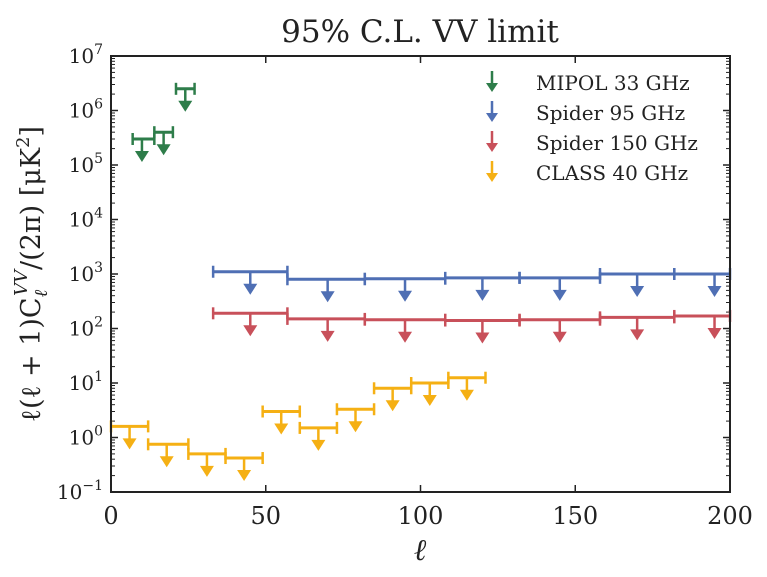 The width and height of the screenshot is (767, 577). I want to click on y-tick-label: 10⁶, so click(86, 110).